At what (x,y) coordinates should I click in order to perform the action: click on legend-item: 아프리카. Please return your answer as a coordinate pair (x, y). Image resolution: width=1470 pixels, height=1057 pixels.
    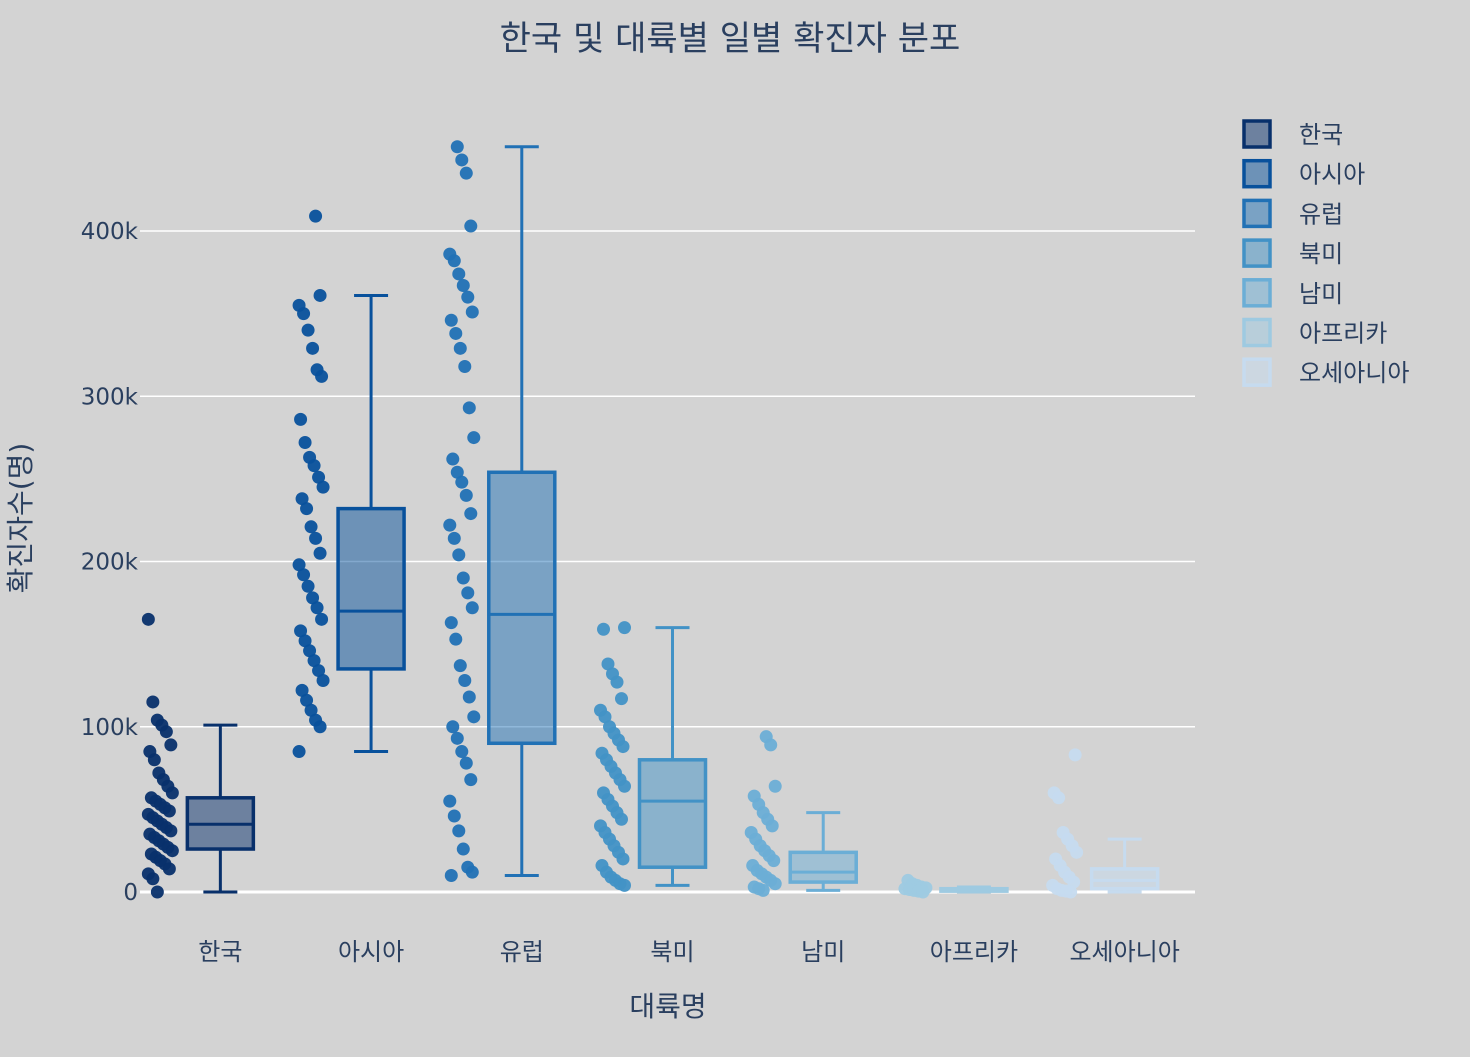
    Looking at the image, I should click on (1314, 332).